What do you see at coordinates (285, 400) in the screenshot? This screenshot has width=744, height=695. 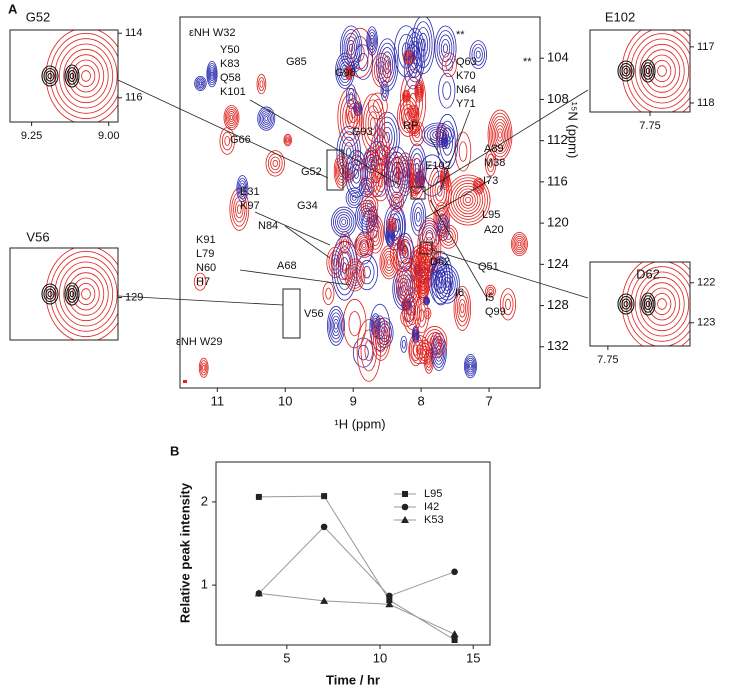 I see `x-tick-label: 10` at bounding box center [285, 400].